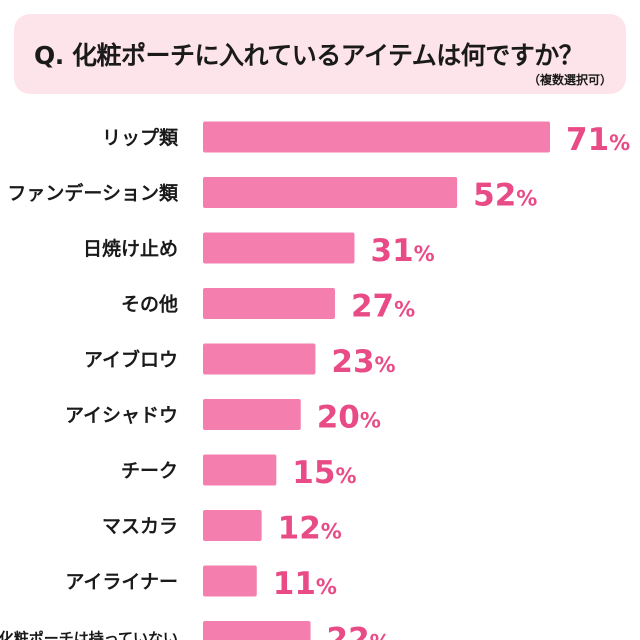  What do you see at coordinates (121, 416) in the screenshot?
I see `category-label: アイシャドウ` at bounding box center [121, 416].